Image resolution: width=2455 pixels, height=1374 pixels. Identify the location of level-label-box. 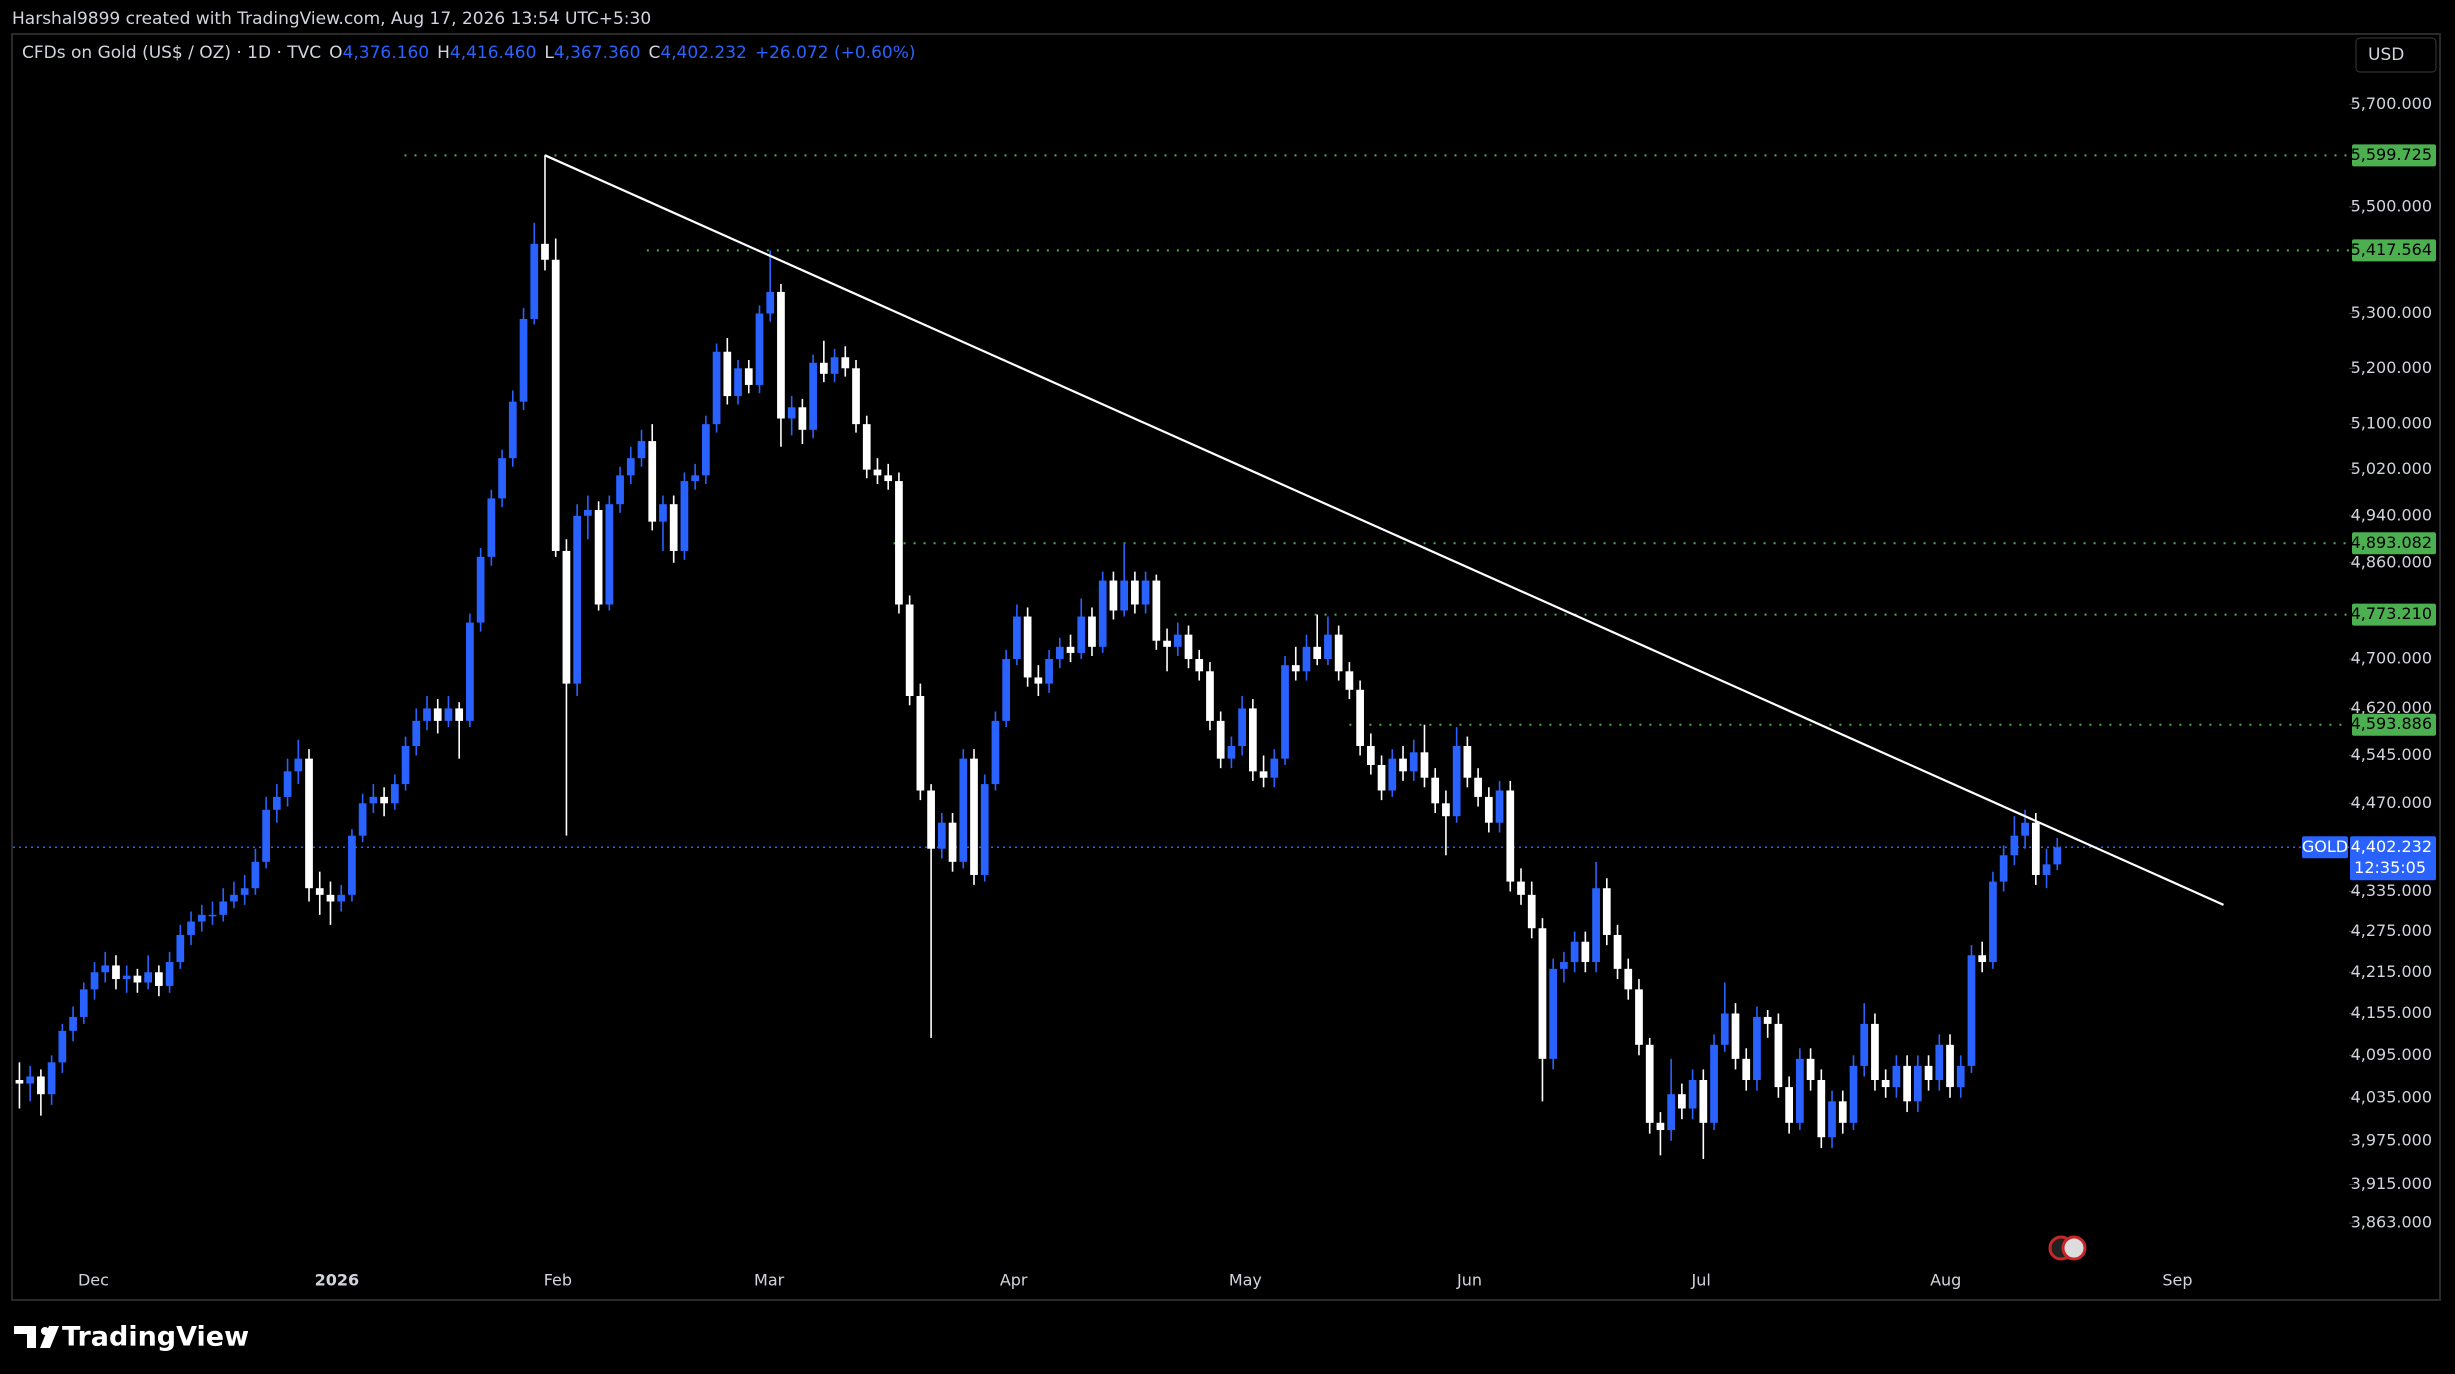
(2394, 724).